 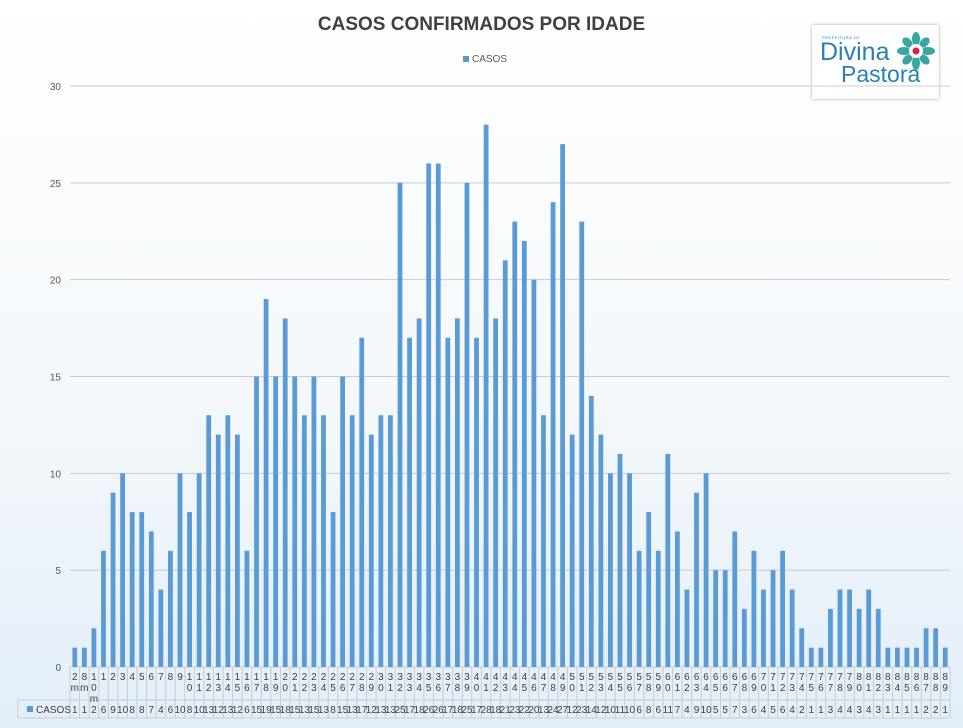 I want to click on x-tick-label: 9, so click(x=180, y=677).